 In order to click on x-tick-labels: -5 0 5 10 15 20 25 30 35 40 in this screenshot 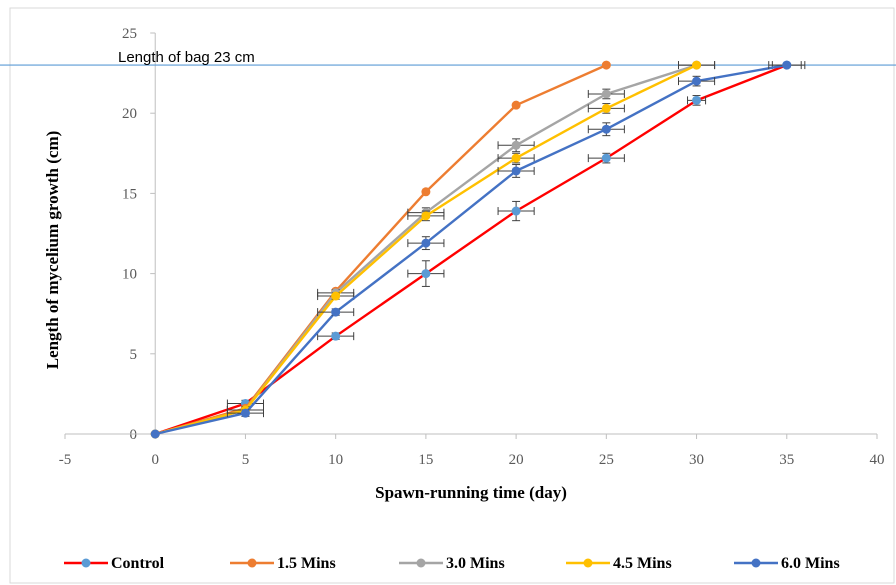, I will do `click(472, 460)`.